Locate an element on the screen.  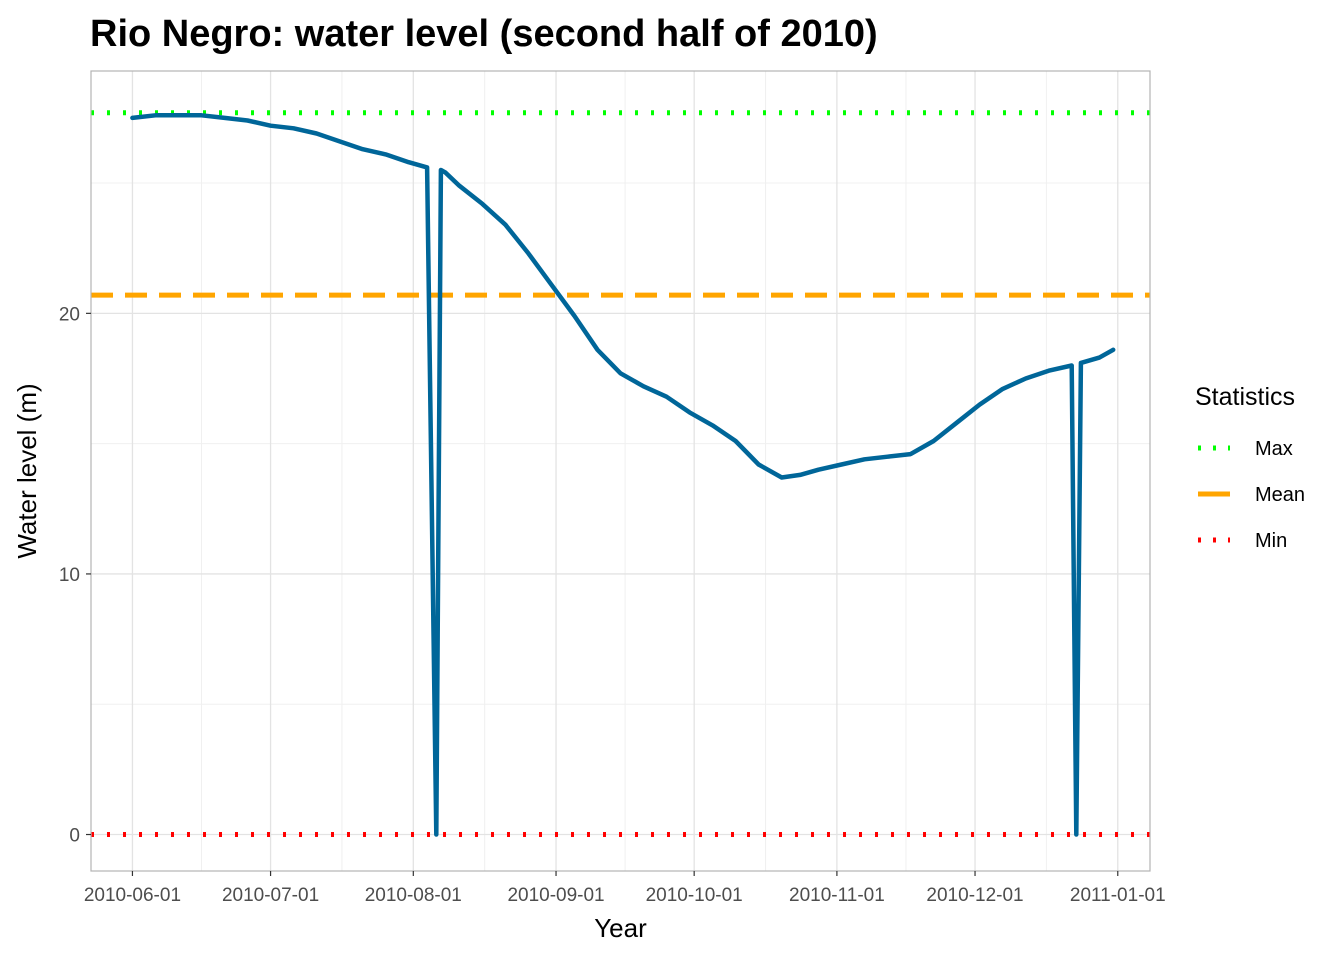
legend: Statistics Max Mean Min is located at coordinates (1250, 467).